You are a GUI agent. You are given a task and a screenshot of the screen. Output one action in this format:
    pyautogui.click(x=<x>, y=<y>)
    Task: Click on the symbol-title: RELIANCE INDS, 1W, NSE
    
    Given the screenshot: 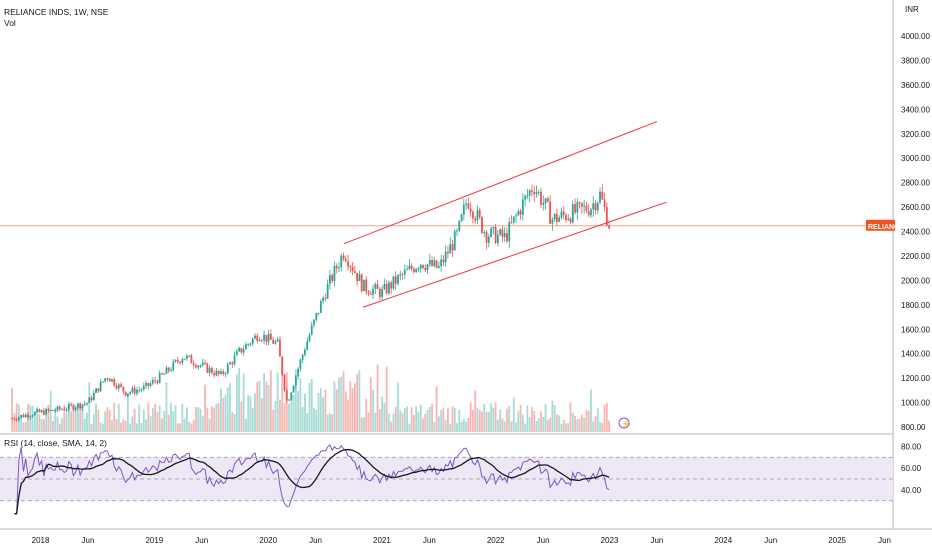 What is the action you would take?
    pyautogui.click(x=56, y=12)
    